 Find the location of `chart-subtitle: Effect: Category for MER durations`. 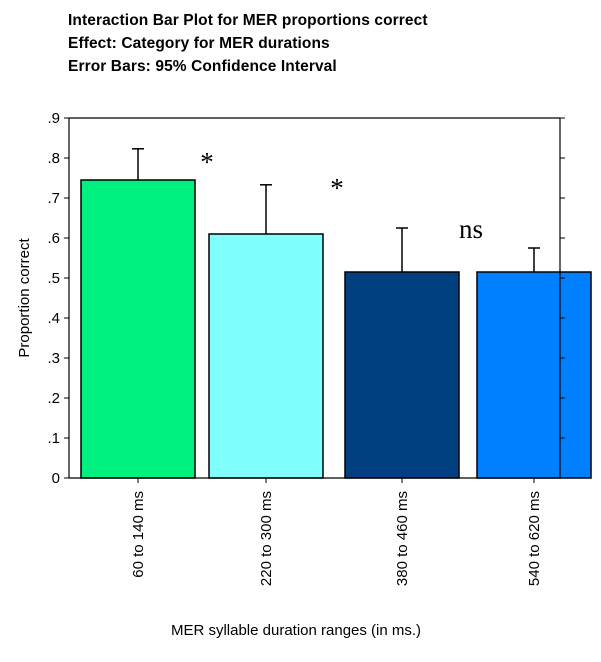

chart-subtitle: Effect: Category for MER durations is located at coordinates (199, 43).